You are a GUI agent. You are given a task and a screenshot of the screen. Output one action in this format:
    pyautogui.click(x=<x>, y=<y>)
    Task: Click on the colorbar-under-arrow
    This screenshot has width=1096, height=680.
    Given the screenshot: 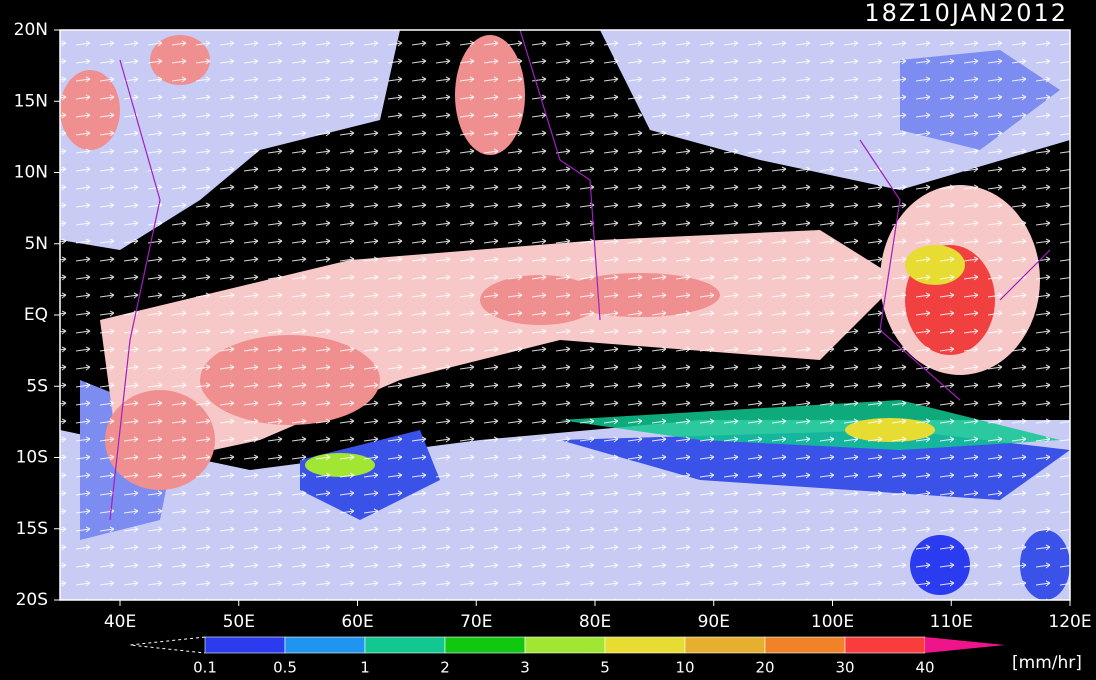 What is the action you would take?
    pyautogui.click(x=167, y=645)
    